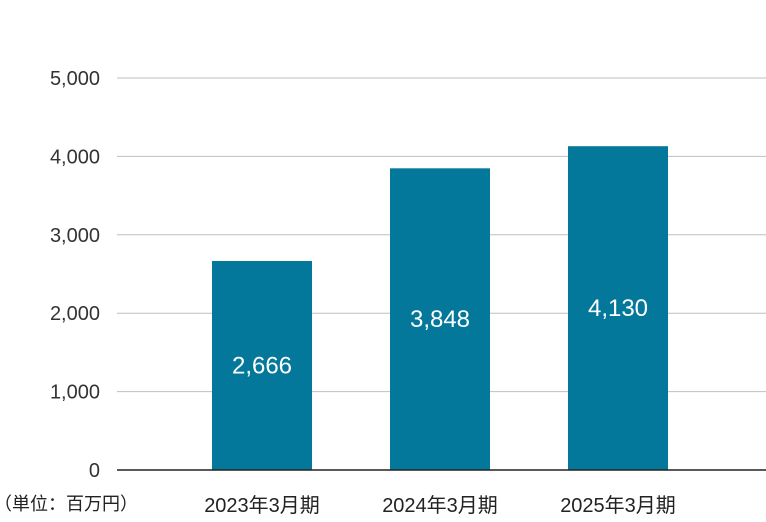 The height and width of the screenshot is (522, 766). I want to click on bar-value-label: 3,848, so click(440, 319).